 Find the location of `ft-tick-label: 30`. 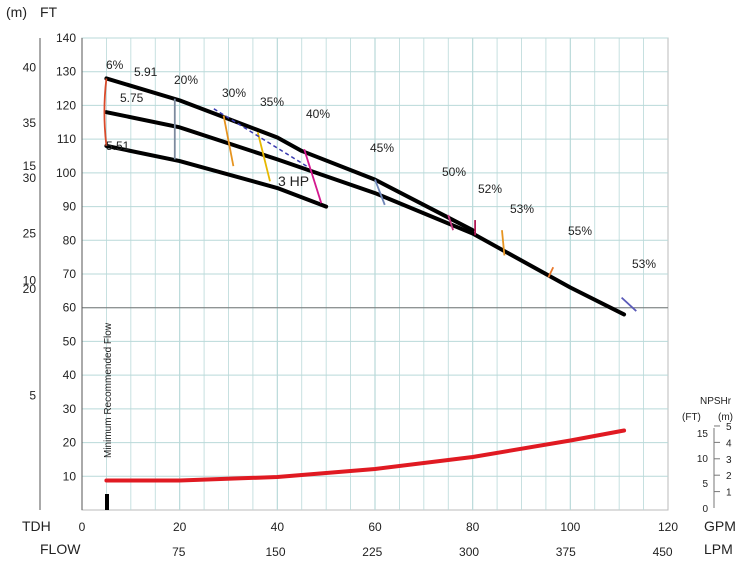

ft-tick-label: 30 is located at coordinates (70, 409).